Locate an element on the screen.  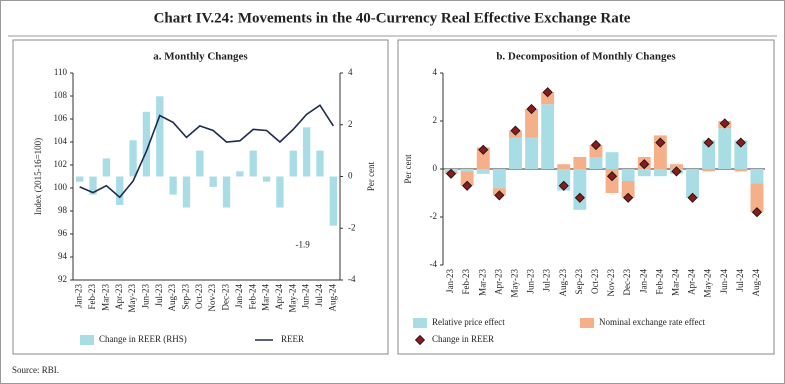
y-tick-label: 100 is located at coordinates (61, 187).